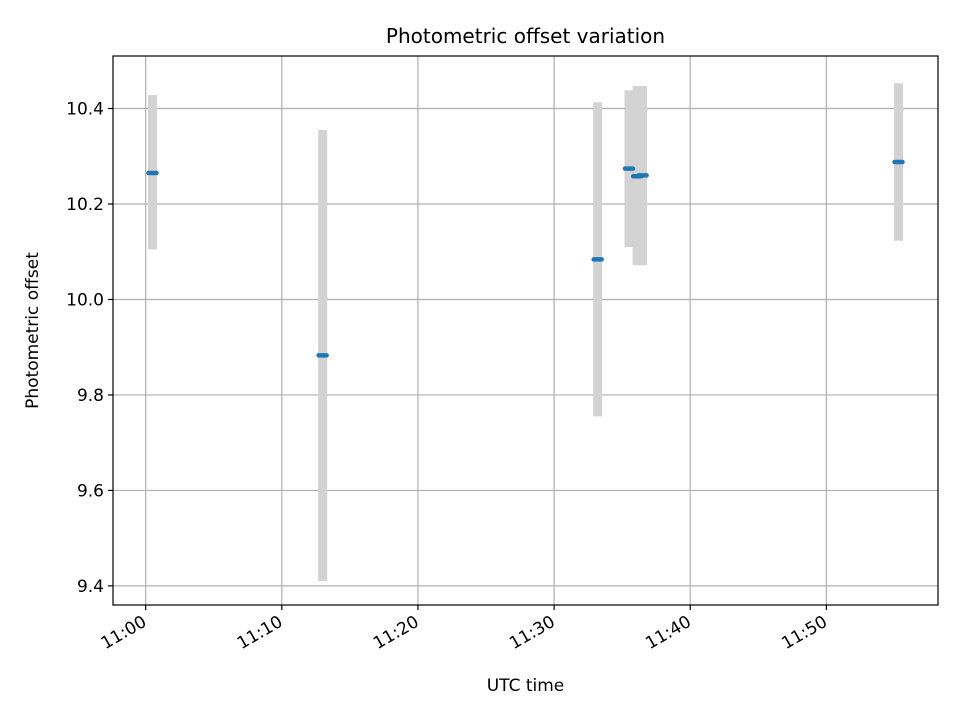 This screenshot has width=960, height=720. I want to click on x-tick-label: 11:40, so click(668, 633).